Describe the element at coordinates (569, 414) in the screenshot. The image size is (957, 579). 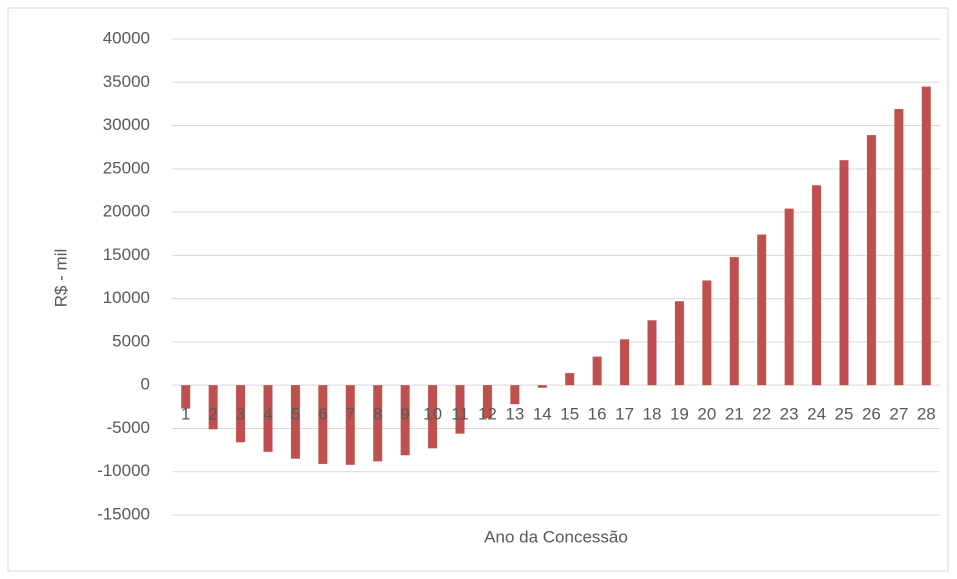
I see `x-tick-label: 15` at that location.